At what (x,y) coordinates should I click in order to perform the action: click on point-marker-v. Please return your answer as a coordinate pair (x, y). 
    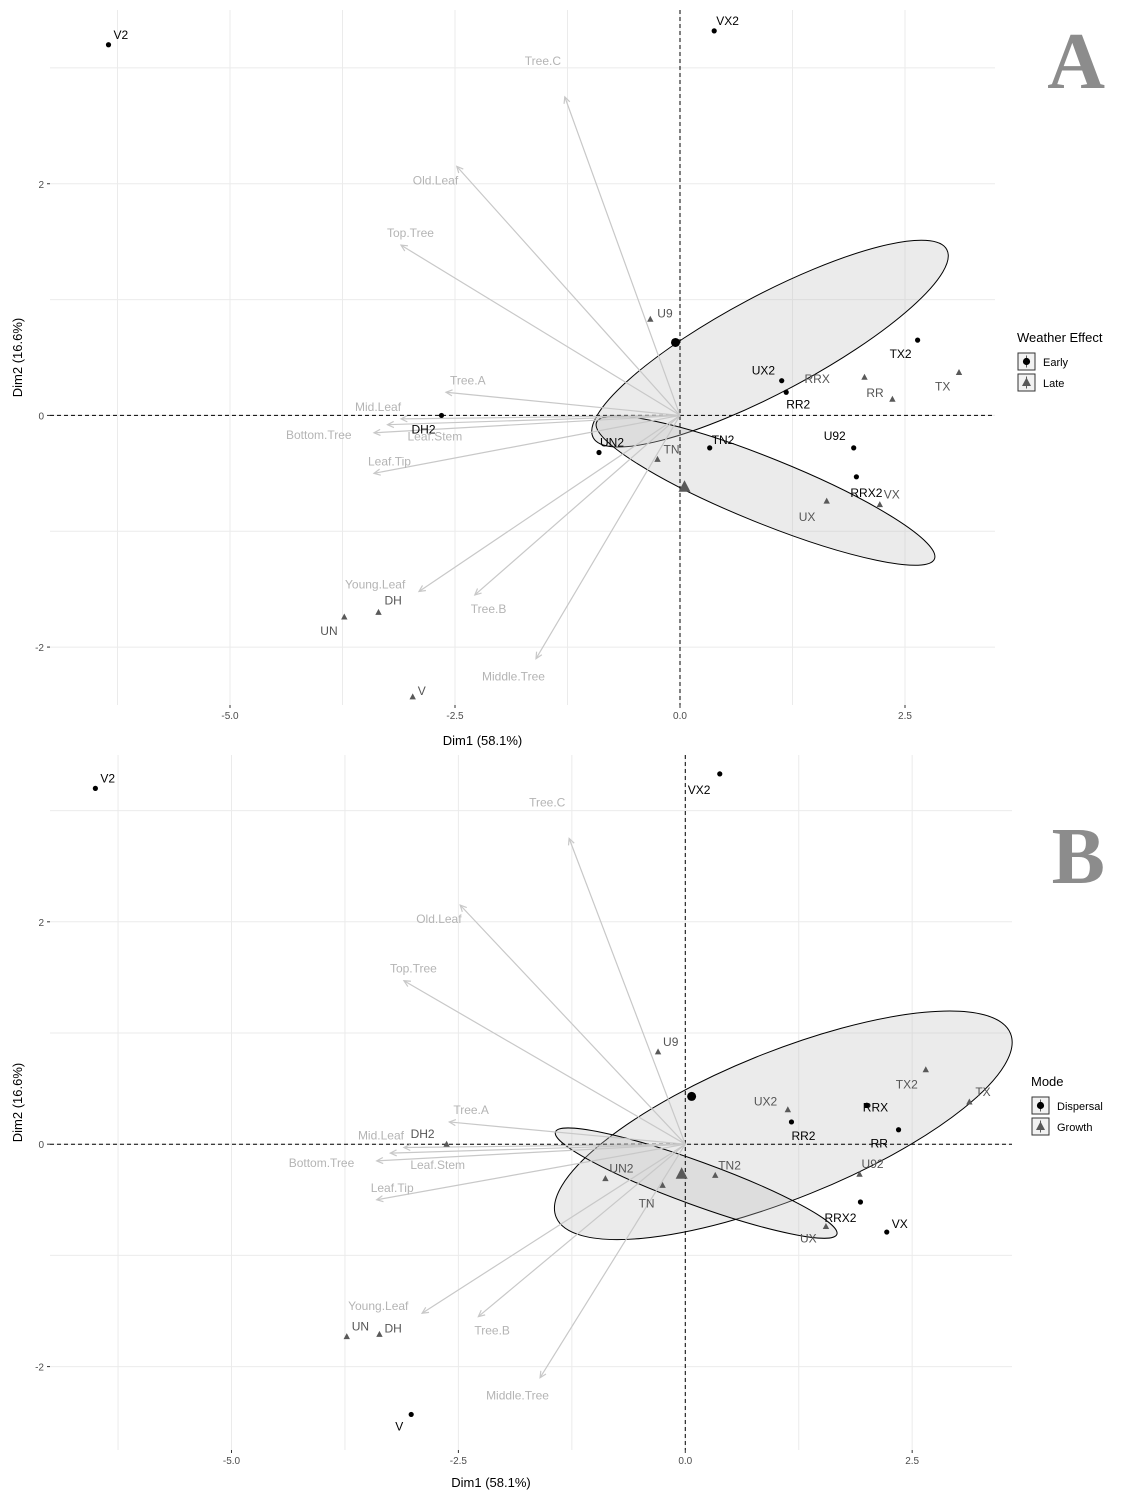
    Looking at the image, I should click on (412, 696).